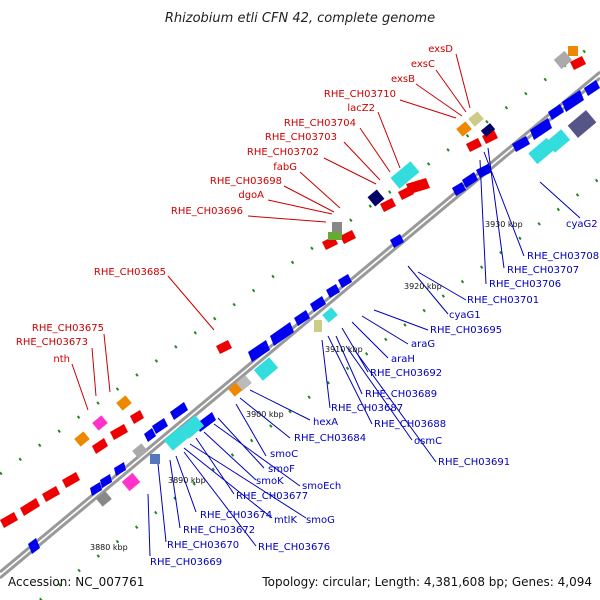 The image size is (600, 600). I want to click on gene-label: RHE_CH03695, so click(466, 330).